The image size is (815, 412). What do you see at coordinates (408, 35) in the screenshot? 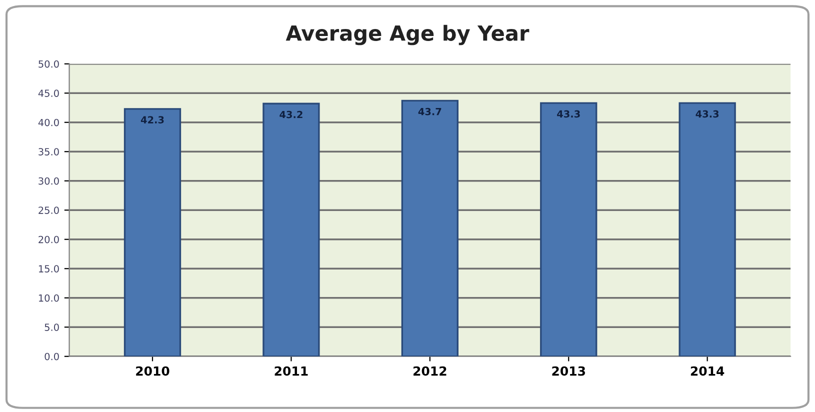
I see `chart-title: Average Age by Year` at bounding box center [408, 35].